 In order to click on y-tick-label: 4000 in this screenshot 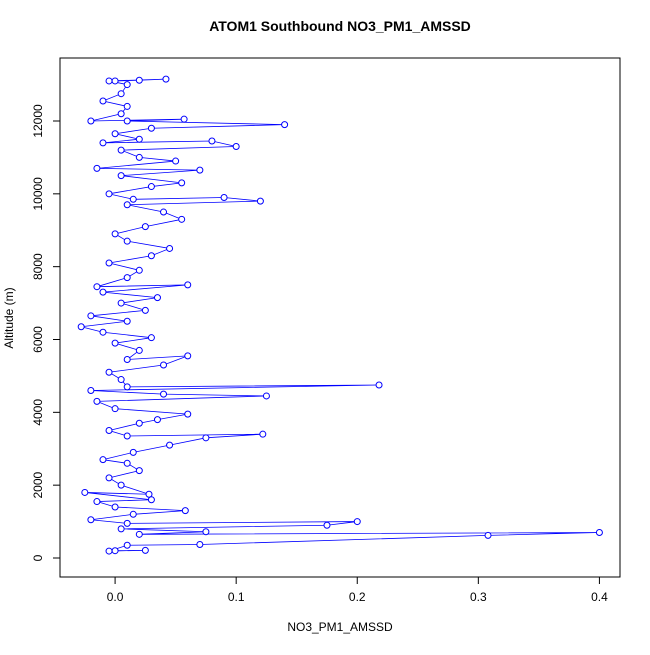, I will do `click(38, 412)`.